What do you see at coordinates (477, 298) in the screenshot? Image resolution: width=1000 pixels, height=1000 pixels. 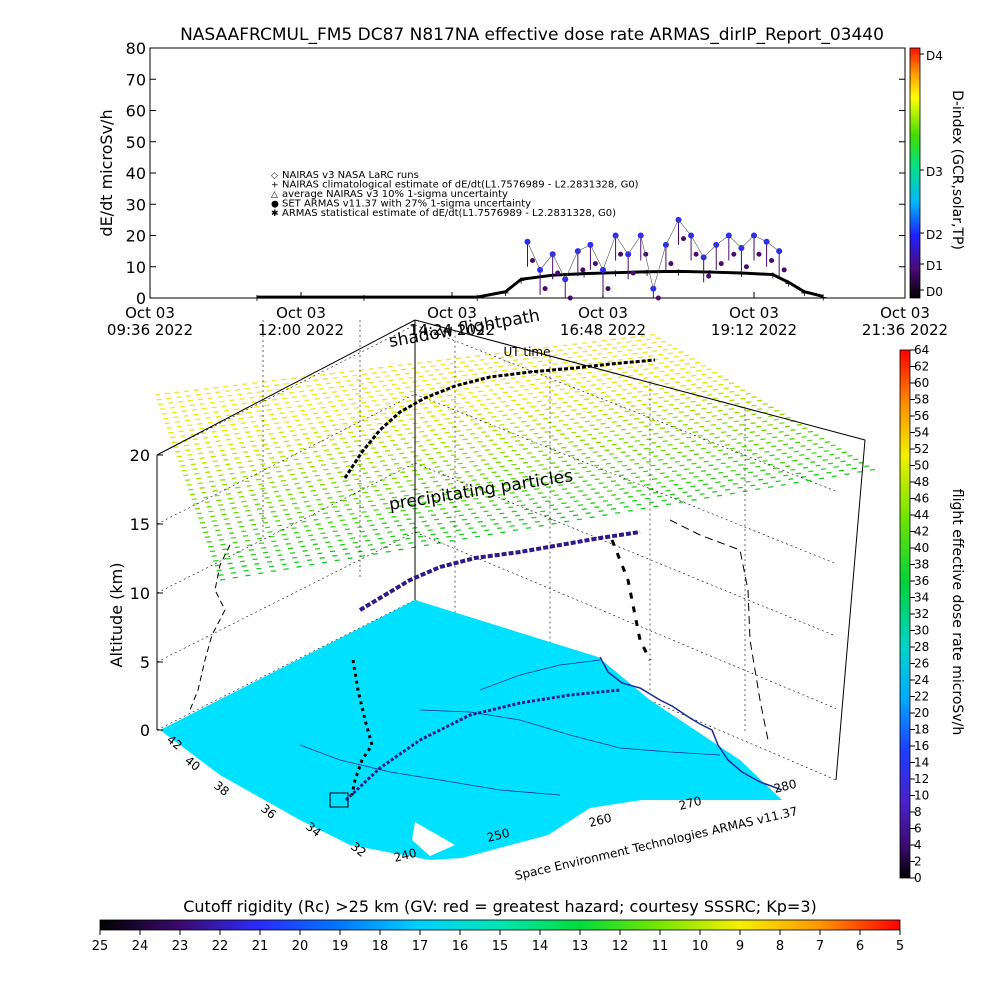 I see `nairas-point: +` at bounding box center [477, 298].